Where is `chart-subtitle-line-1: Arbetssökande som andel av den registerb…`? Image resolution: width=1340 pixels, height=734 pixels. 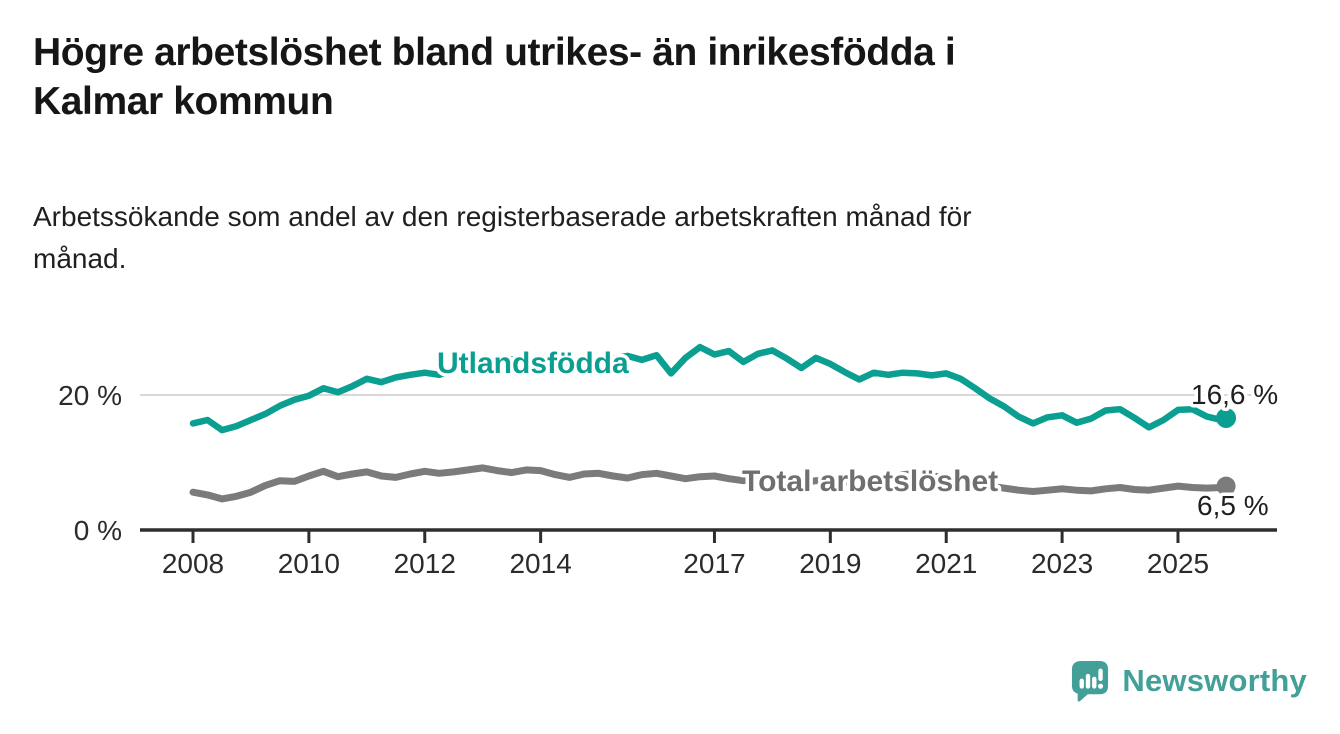
chart-subtitle-line-1: Arbetssökande som andel av den registerb… is located at coordinates (502, 216).